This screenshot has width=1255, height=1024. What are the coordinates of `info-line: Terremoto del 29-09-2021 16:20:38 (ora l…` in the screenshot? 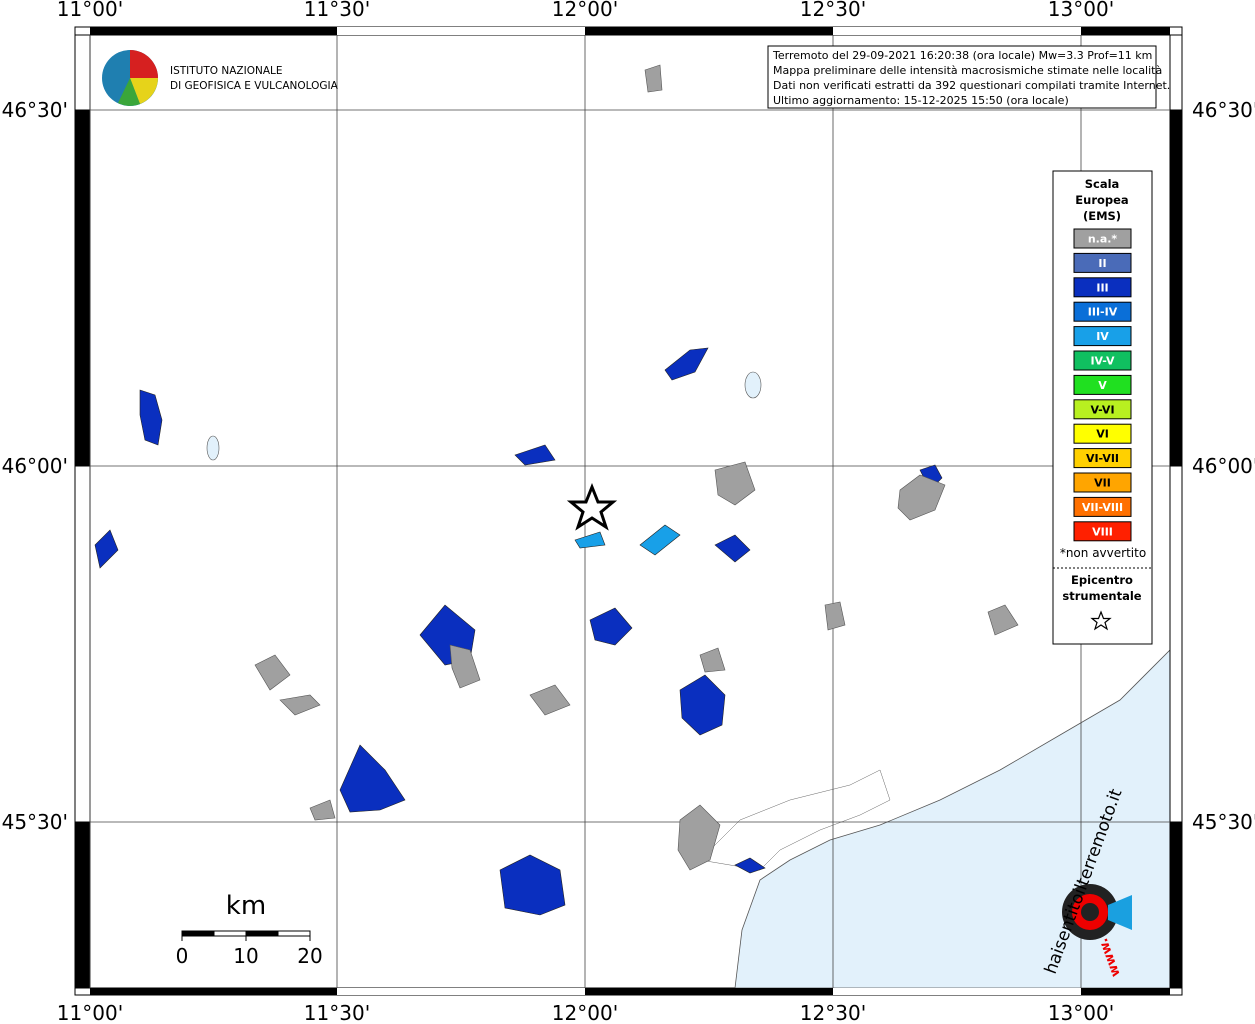 It's located at (962, 55).